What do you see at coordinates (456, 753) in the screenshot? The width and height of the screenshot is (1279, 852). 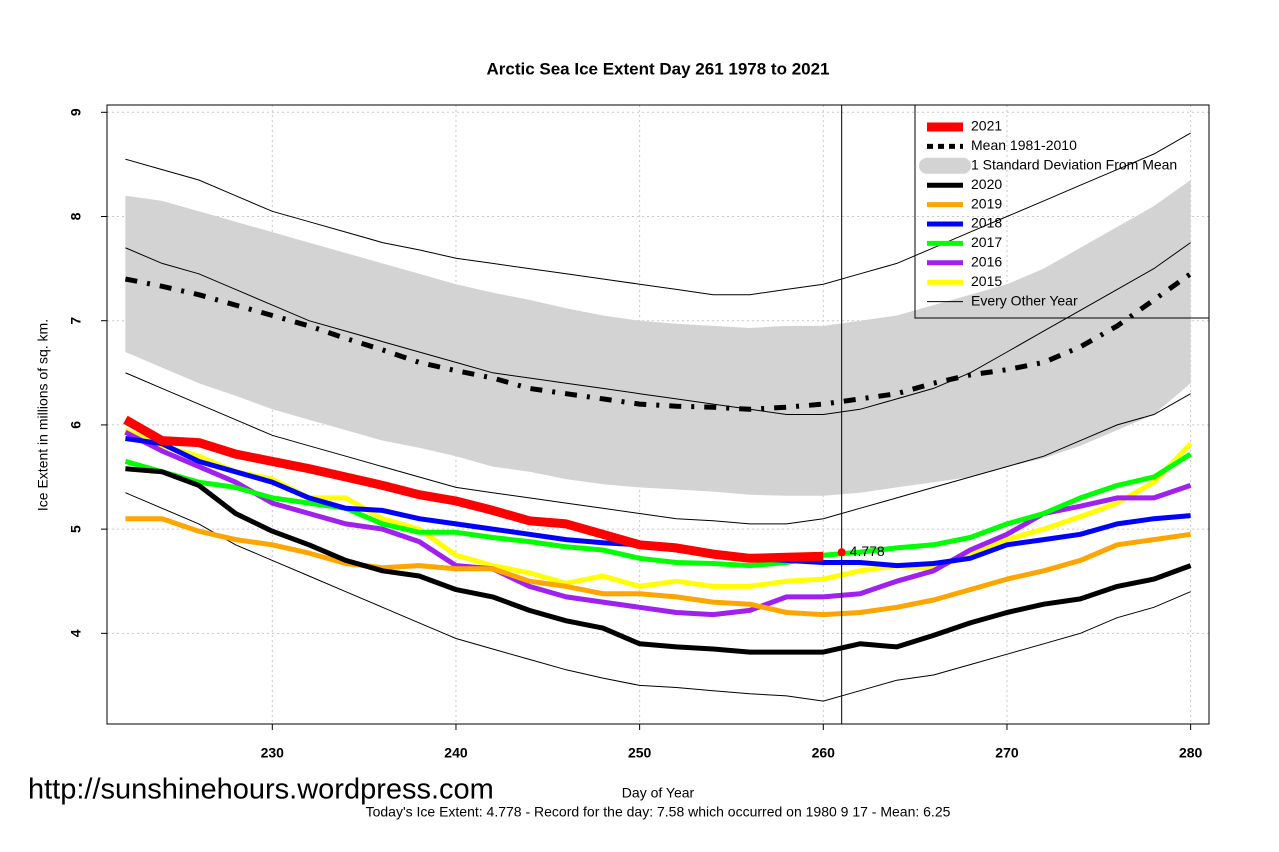 I see `x-tick-label: 240` at bounding box center [456, 753].